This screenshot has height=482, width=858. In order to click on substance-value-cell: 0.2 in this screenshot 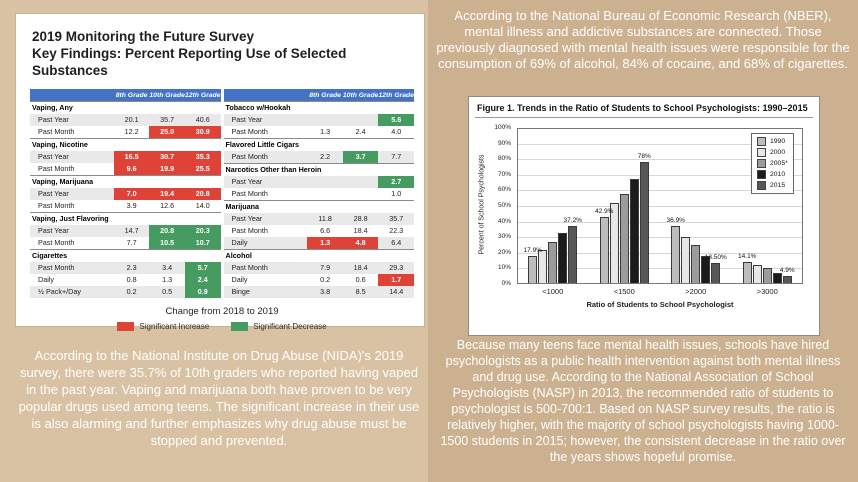, I will do `click(325, 279)`.